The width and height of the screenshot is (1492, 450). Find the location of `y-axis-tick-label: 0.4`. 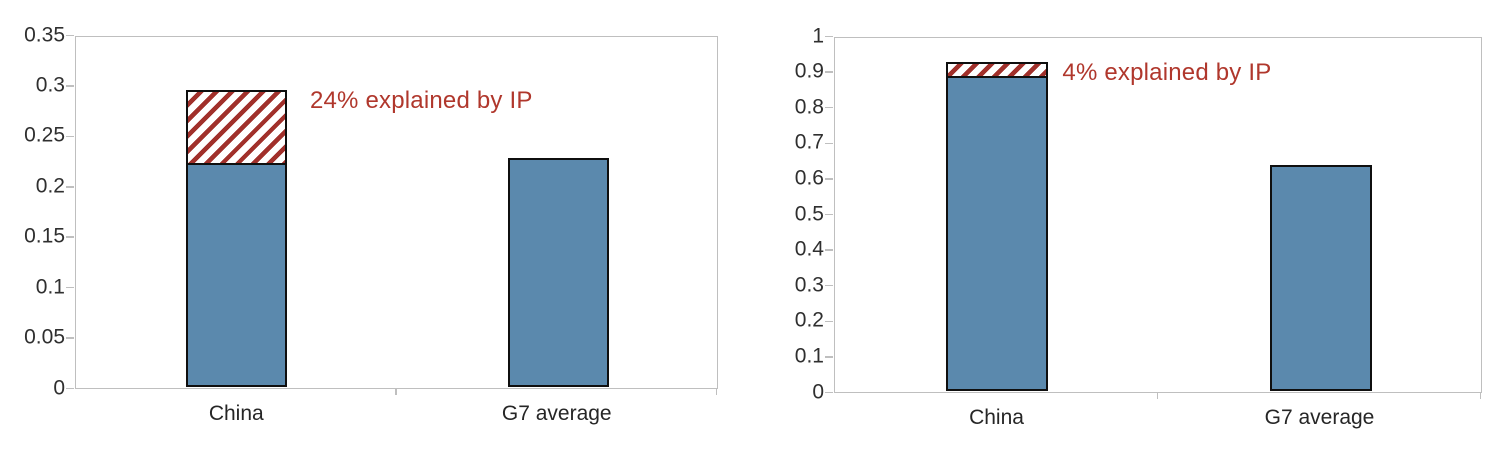

y-axis-tick-label: 0.4 is located at coordinates (809, 249).